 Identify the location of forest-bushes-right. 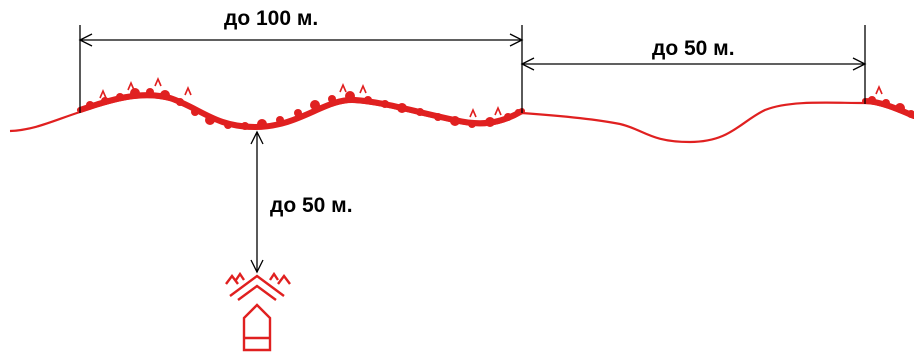
(891, 107).